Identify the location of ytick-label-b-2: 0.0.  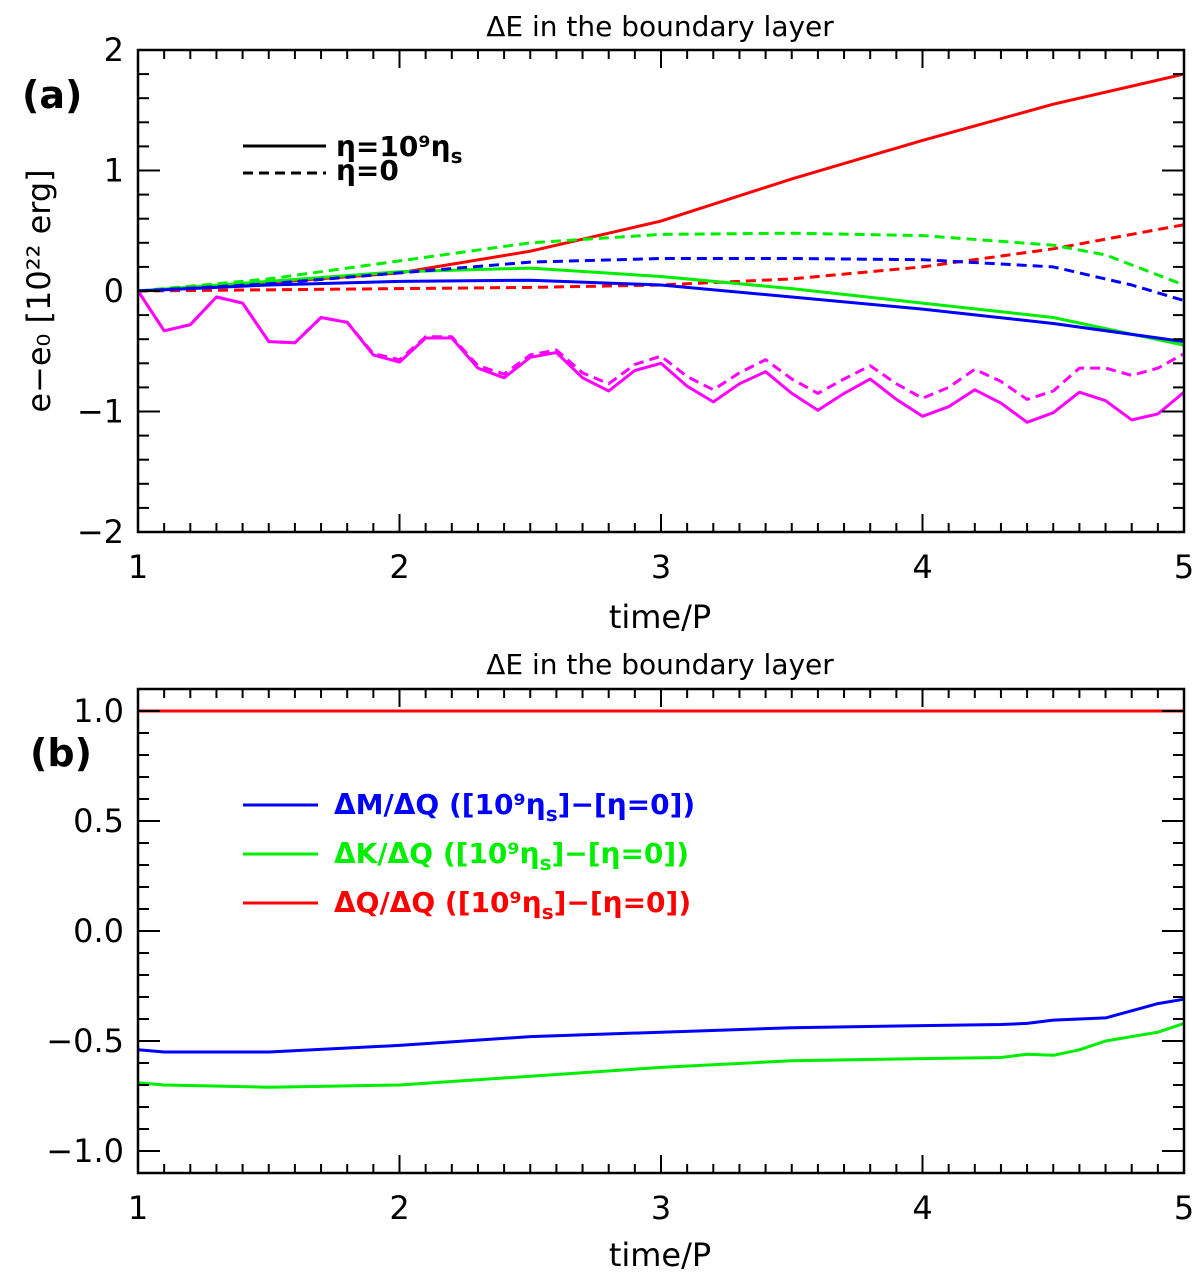
(98, 931).